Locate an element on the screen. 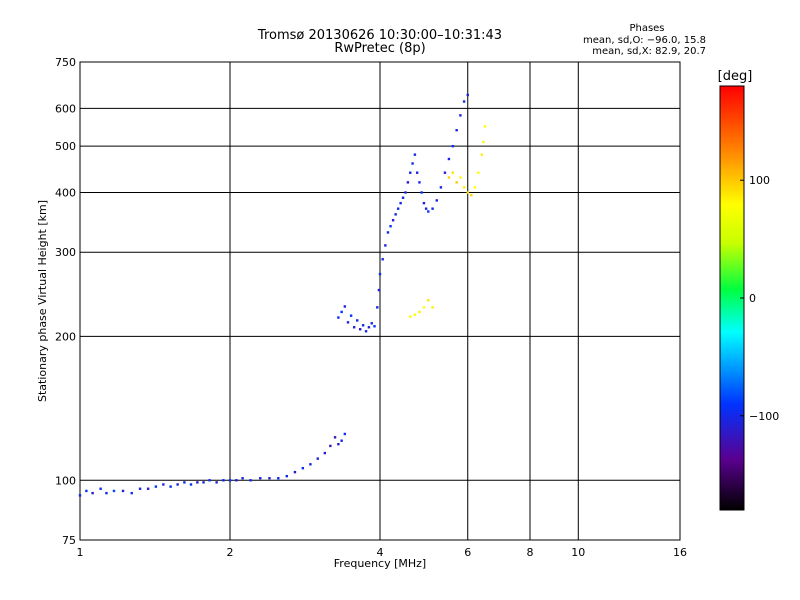  stats-line-o: mean, sd,O: −96.0, 15.8 is located at coordinates (644, 40).